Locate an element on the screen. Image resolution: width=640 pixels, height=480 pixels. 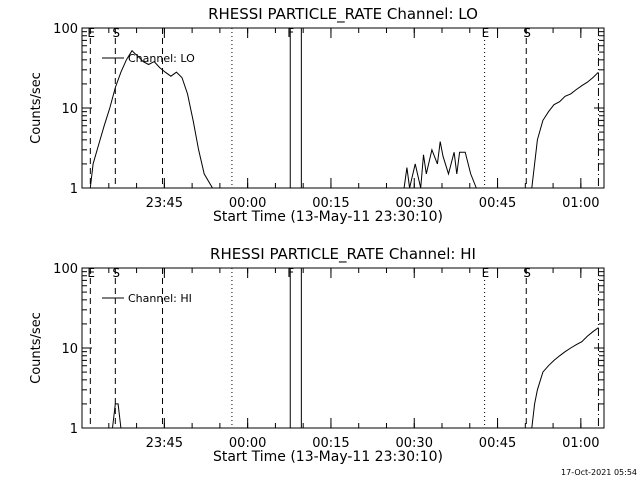
chart-title: RHESSI PARTICLE_RATE Channel: HI is located at coordinates (343, 254).